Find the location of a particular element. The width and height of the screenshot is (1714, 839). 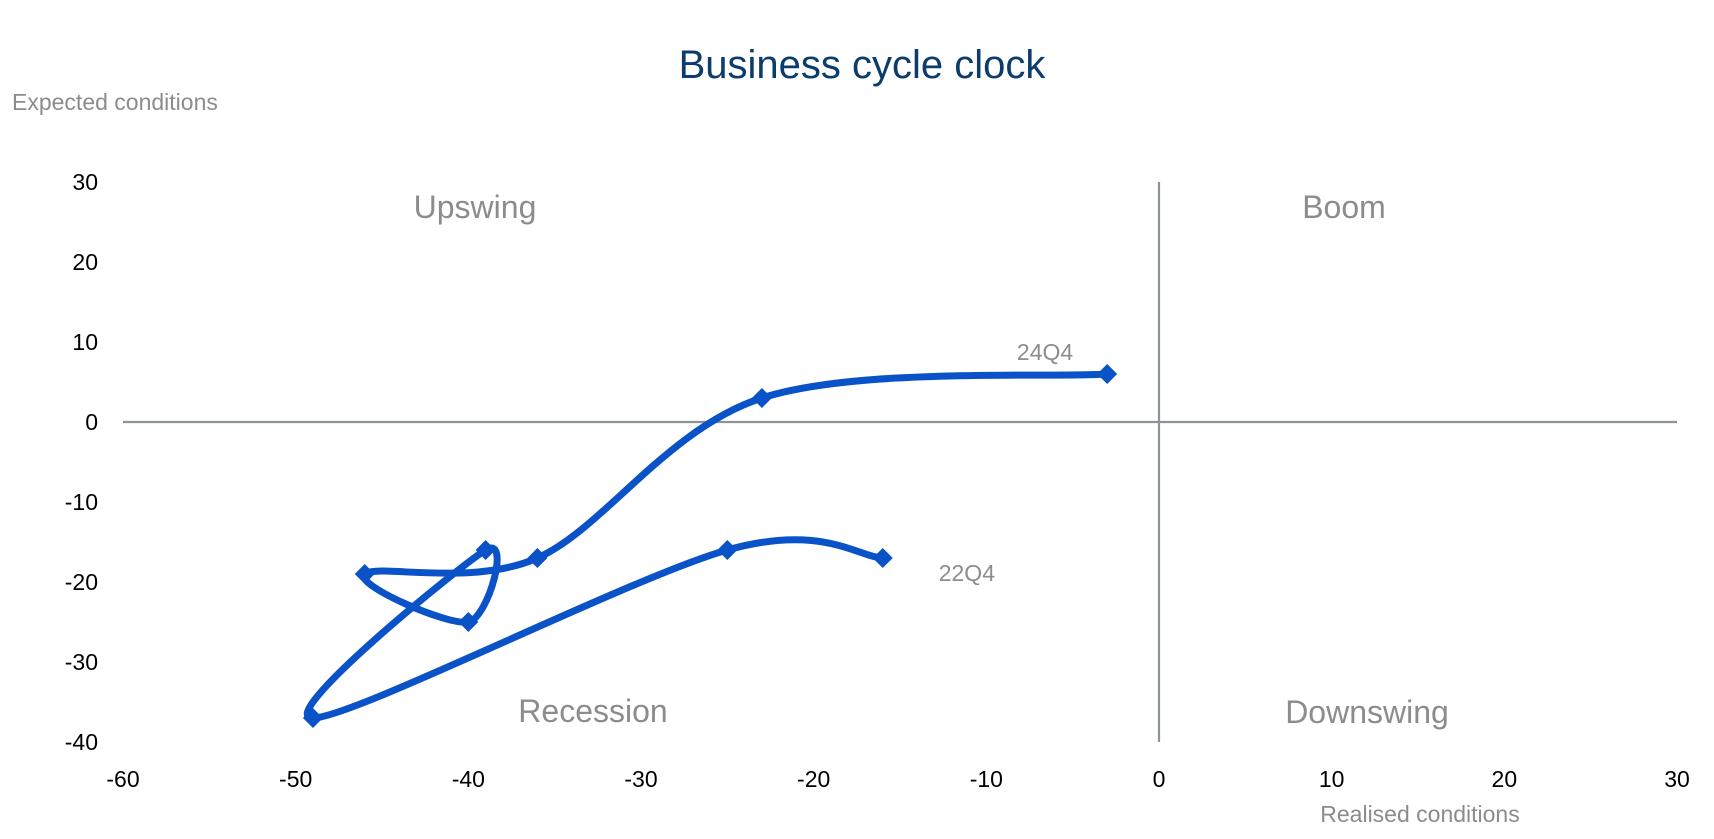

point-label: 24Q4 is located at coordinates (1045, 352).